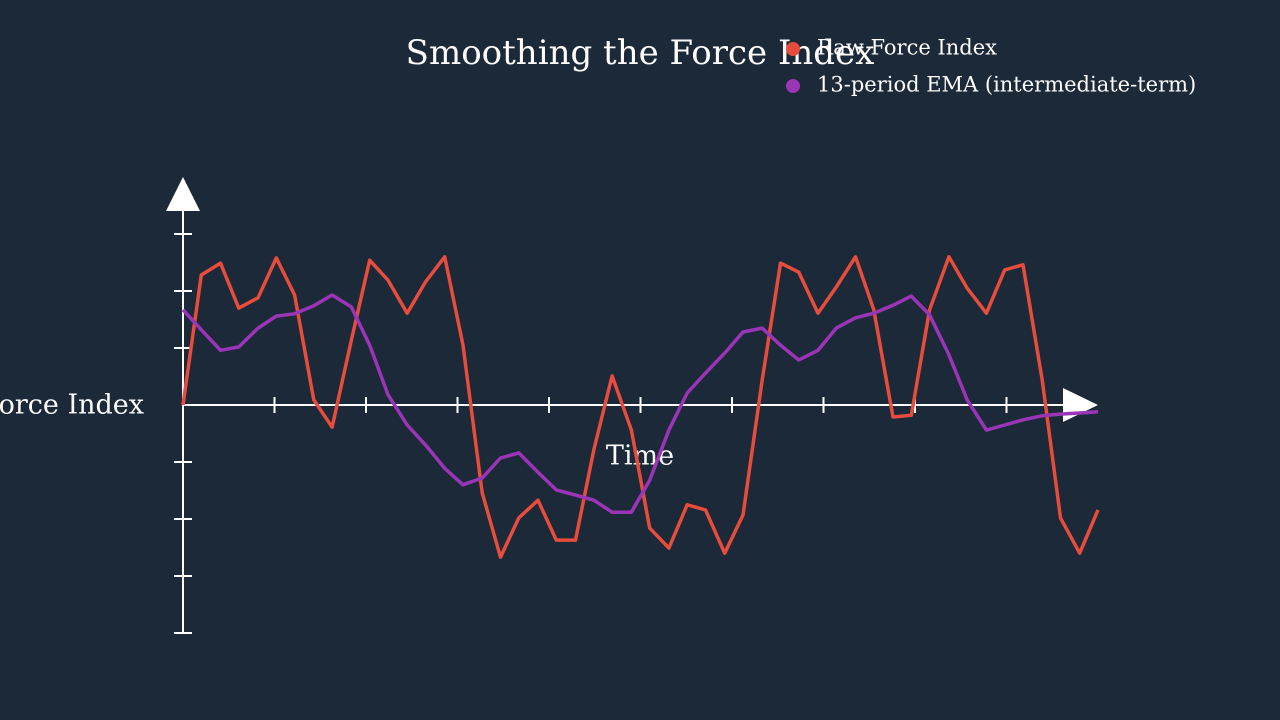  What do you see at coordinates (640, 53) in the screenshot?
I see `chart-title: Smoothing the Force Index` at bounding box center [640, 53].